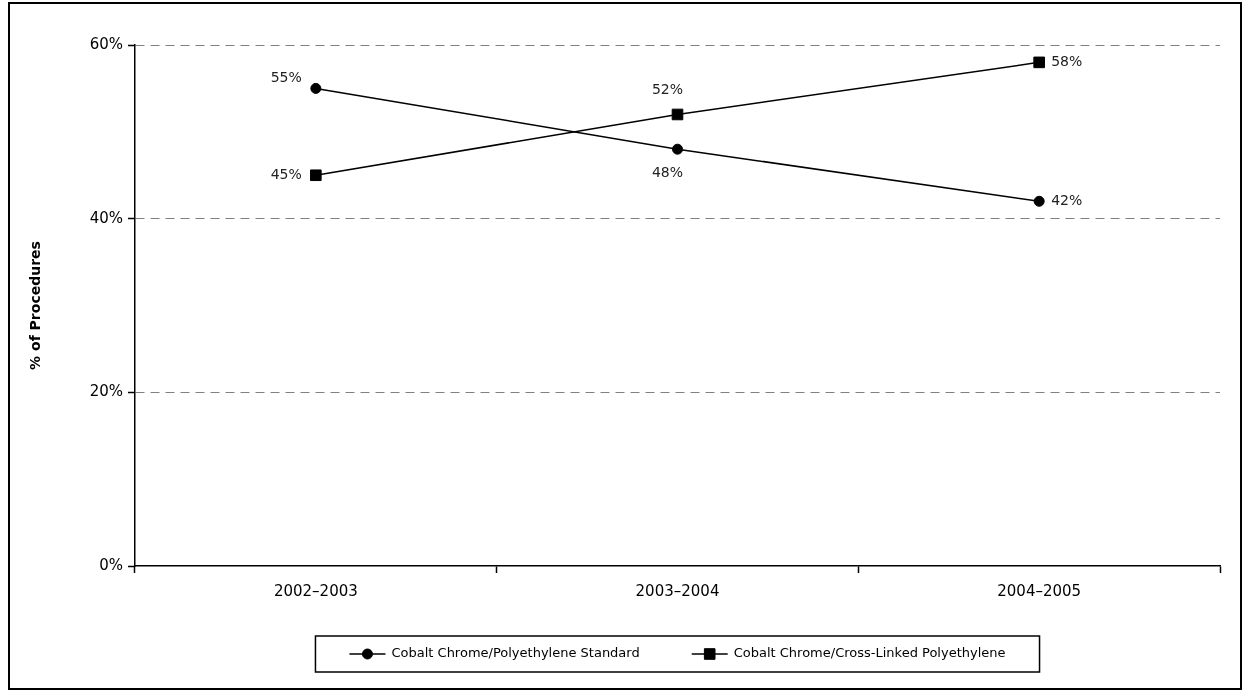  I want to click on data-label: 48%, so click(667, 171).